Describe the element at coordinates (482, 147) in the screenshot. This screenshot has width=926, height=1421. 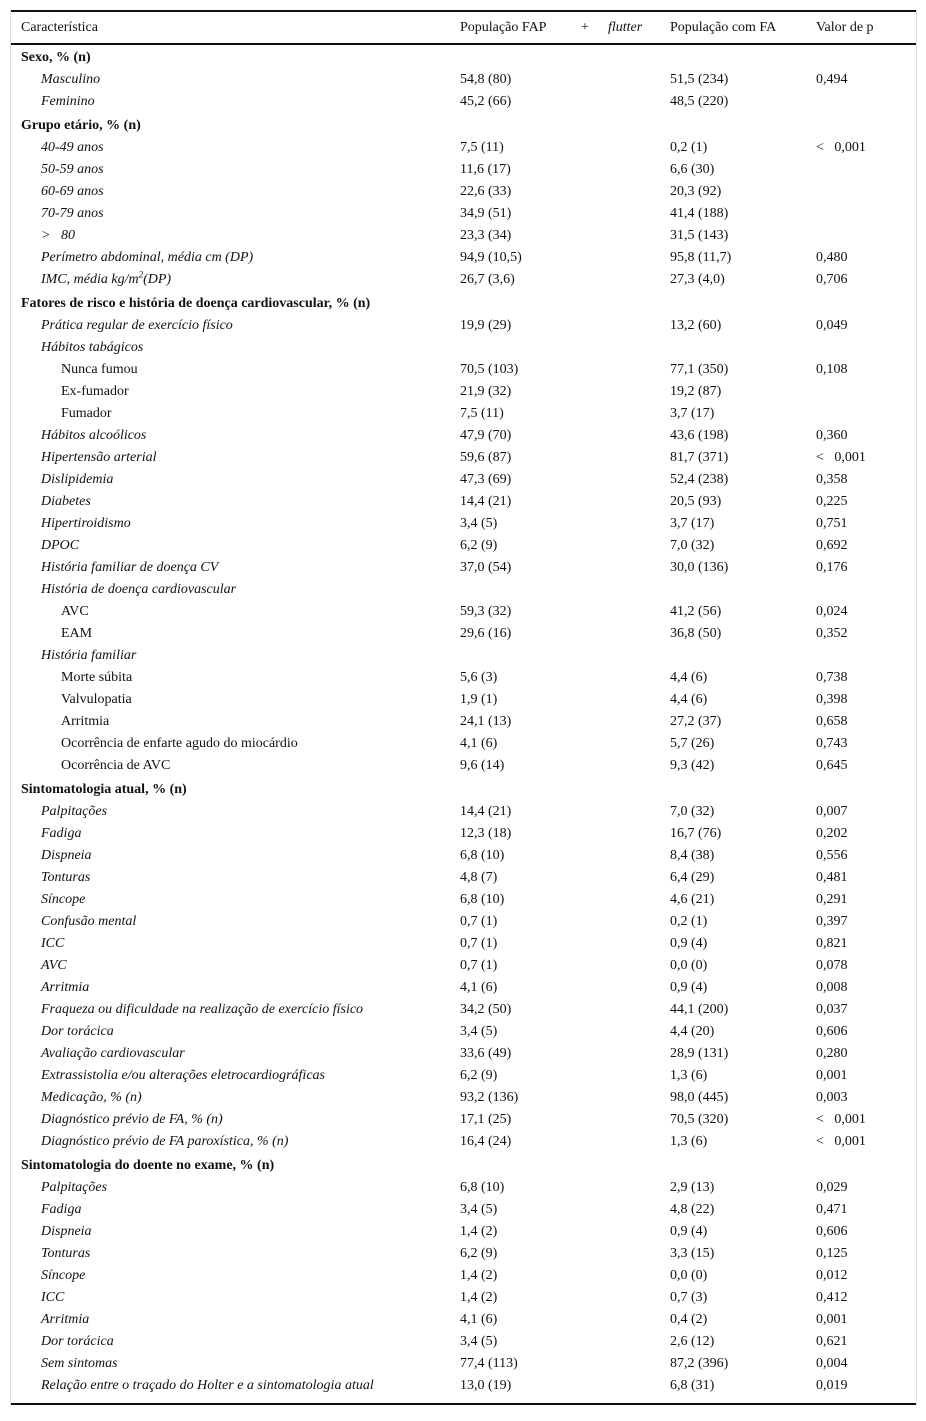
I see `fap-flutter-value: 7,5 (11)` at that location.